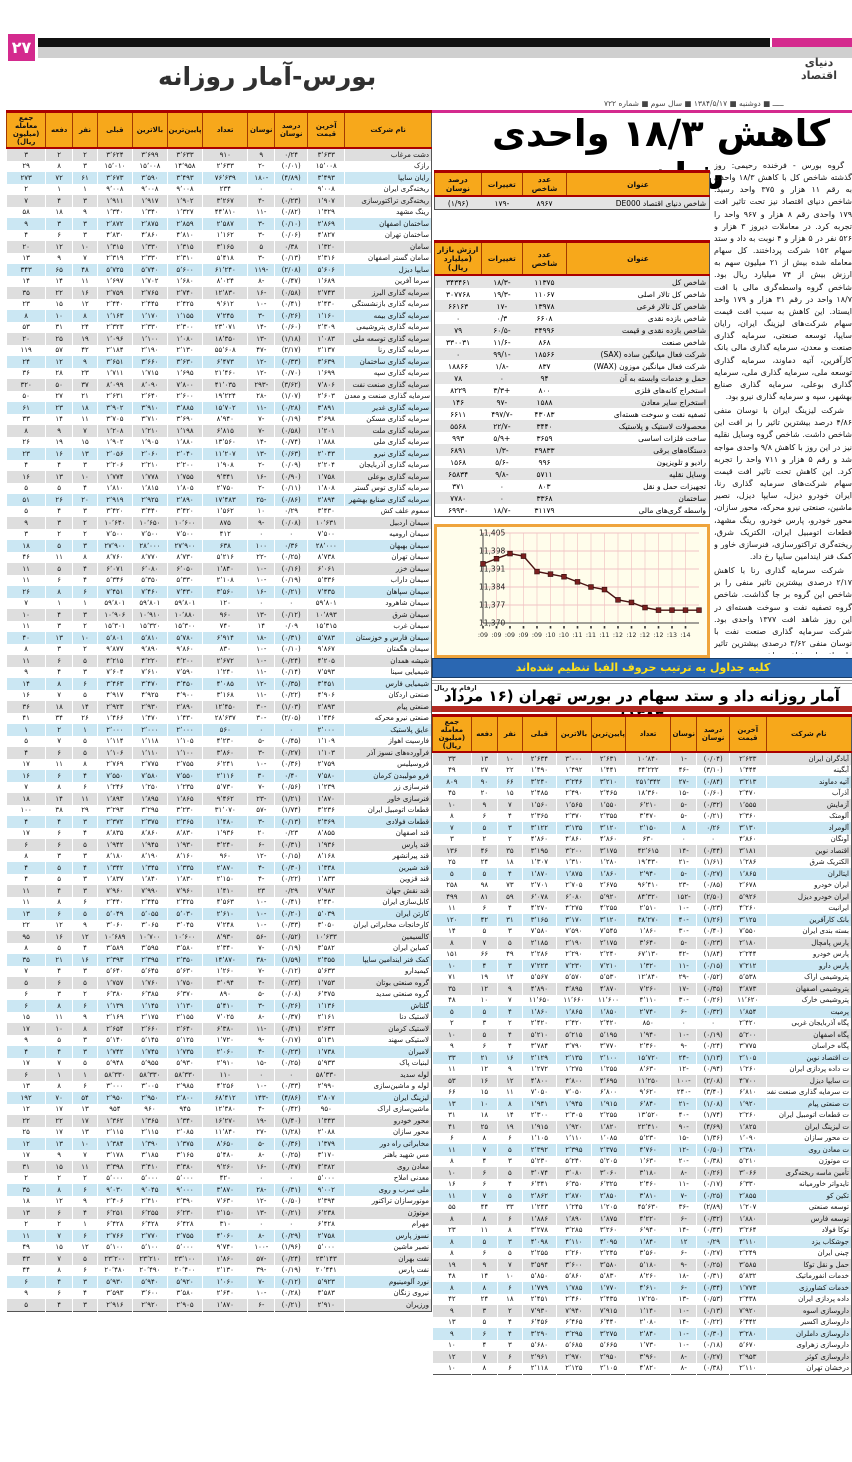  What do you see at coordinates (261, 454) in the screenshot?
I see `cell: -۱۳` at bounding box center [261, 454].